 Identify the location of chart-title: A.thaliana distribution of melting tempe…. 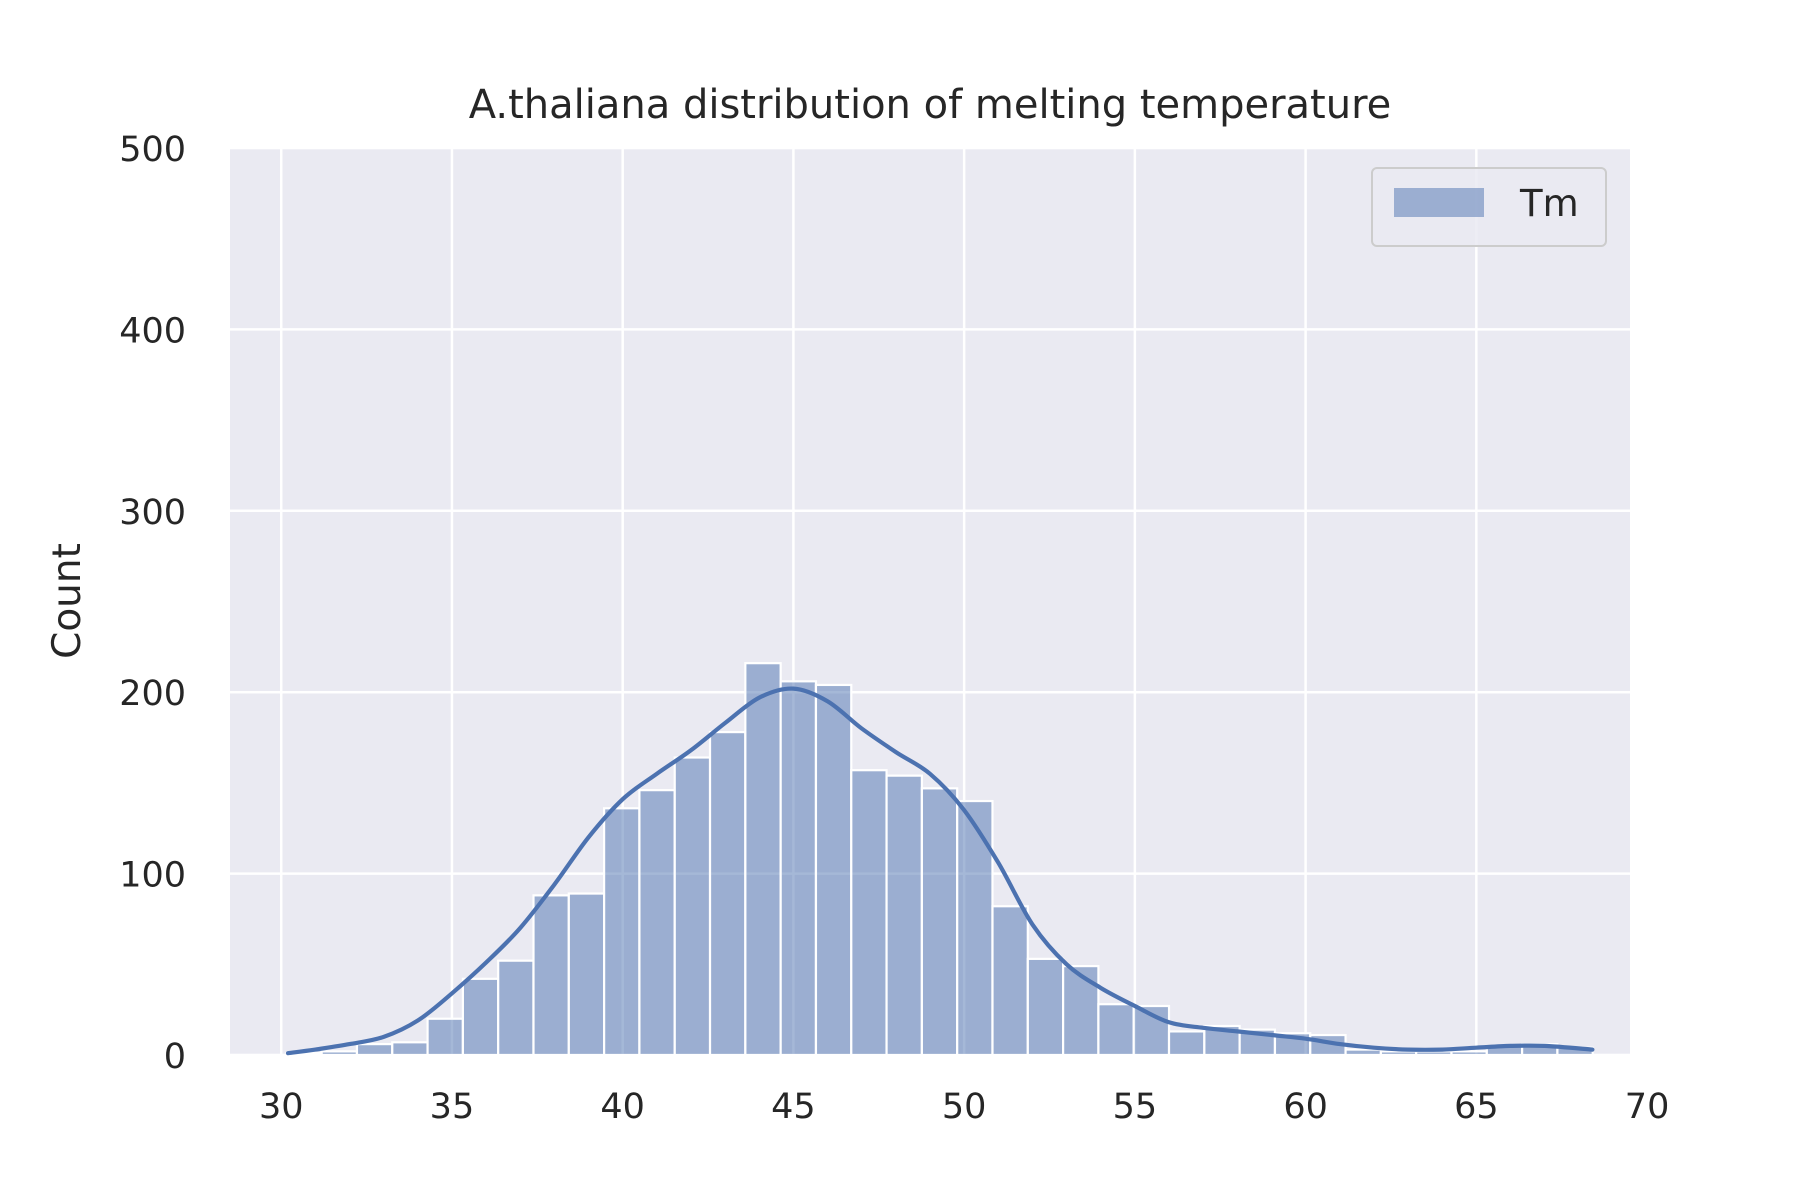
(930, 105).